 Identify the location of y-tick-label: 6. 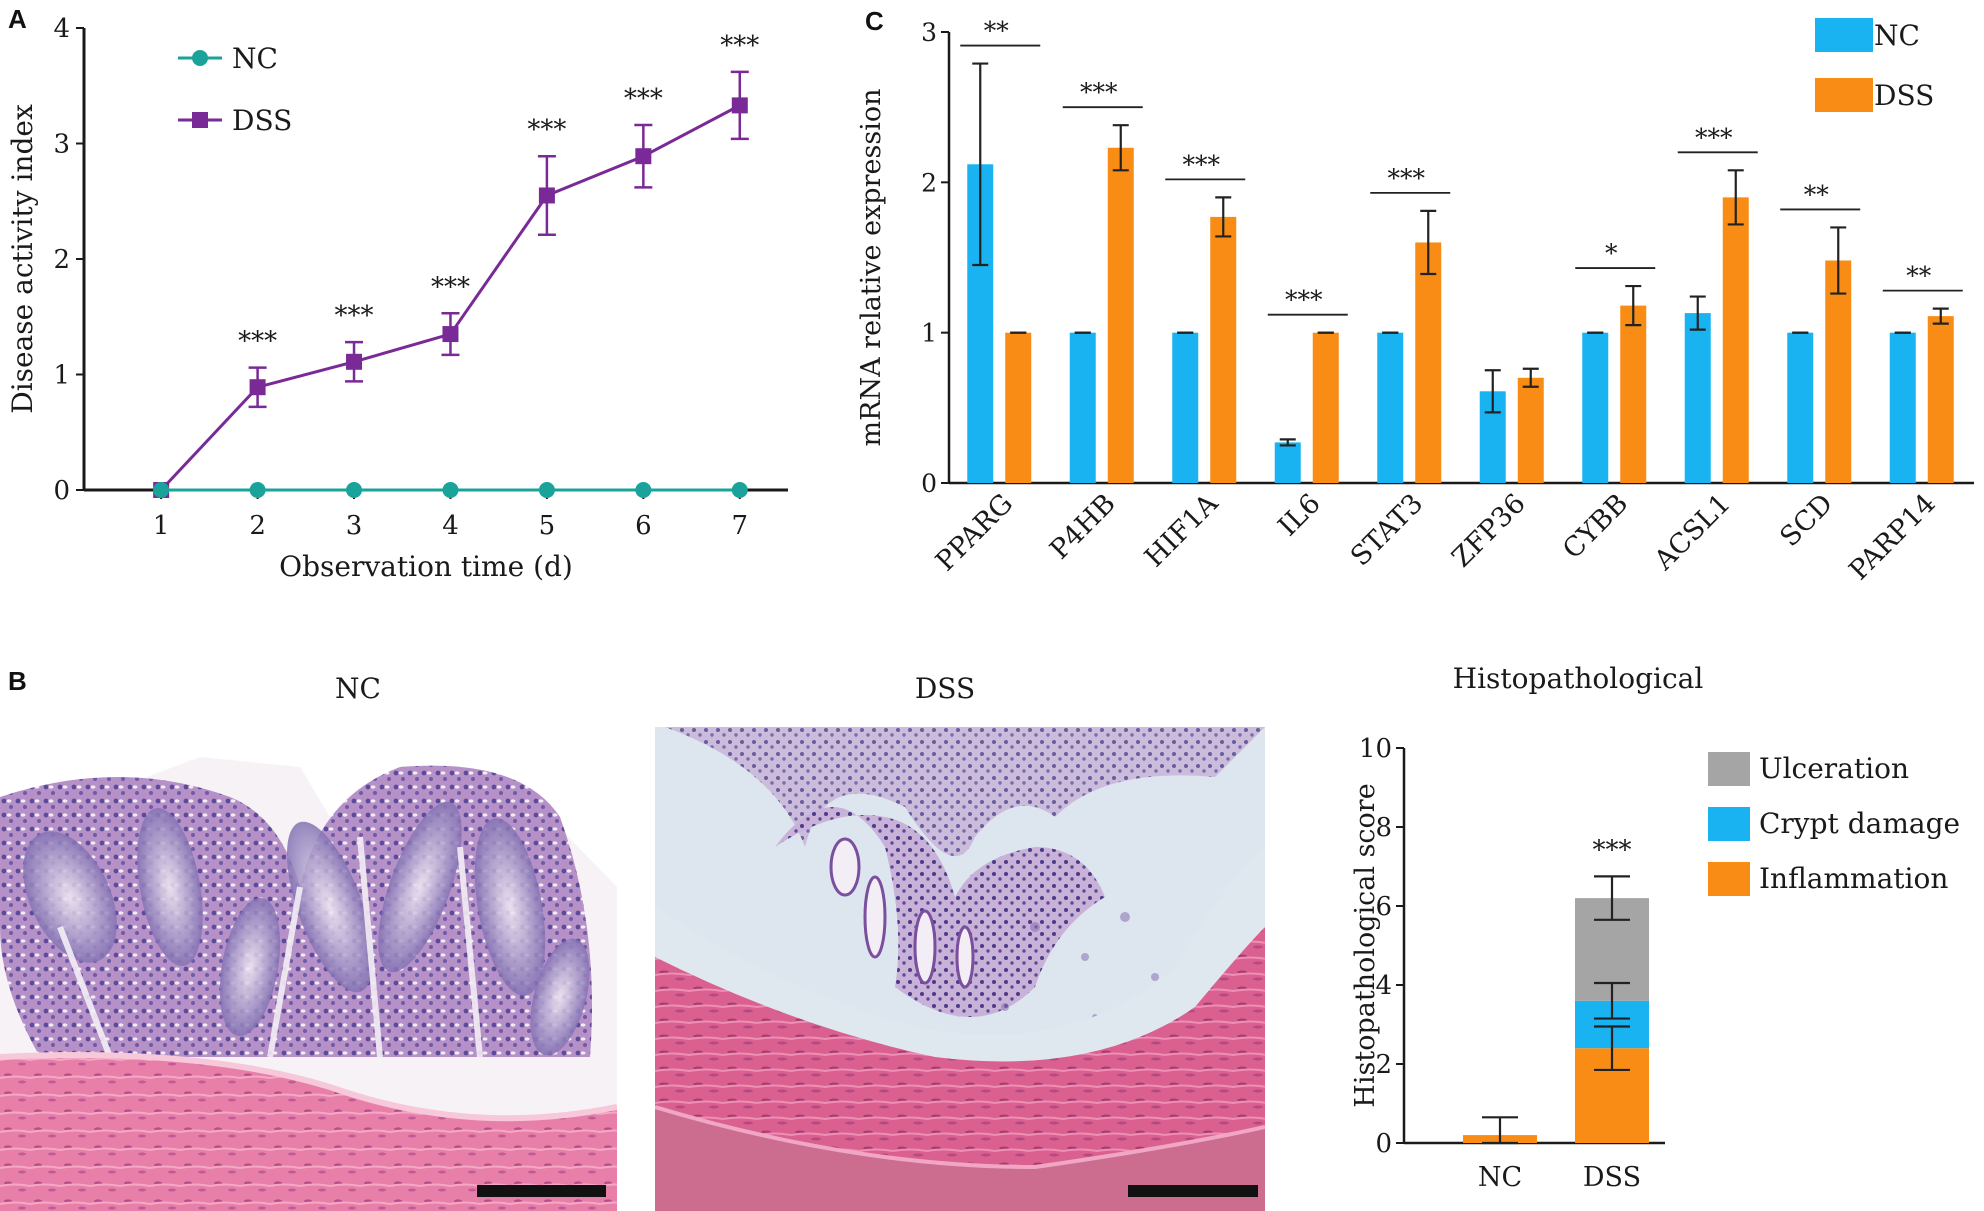
(1383, 907).